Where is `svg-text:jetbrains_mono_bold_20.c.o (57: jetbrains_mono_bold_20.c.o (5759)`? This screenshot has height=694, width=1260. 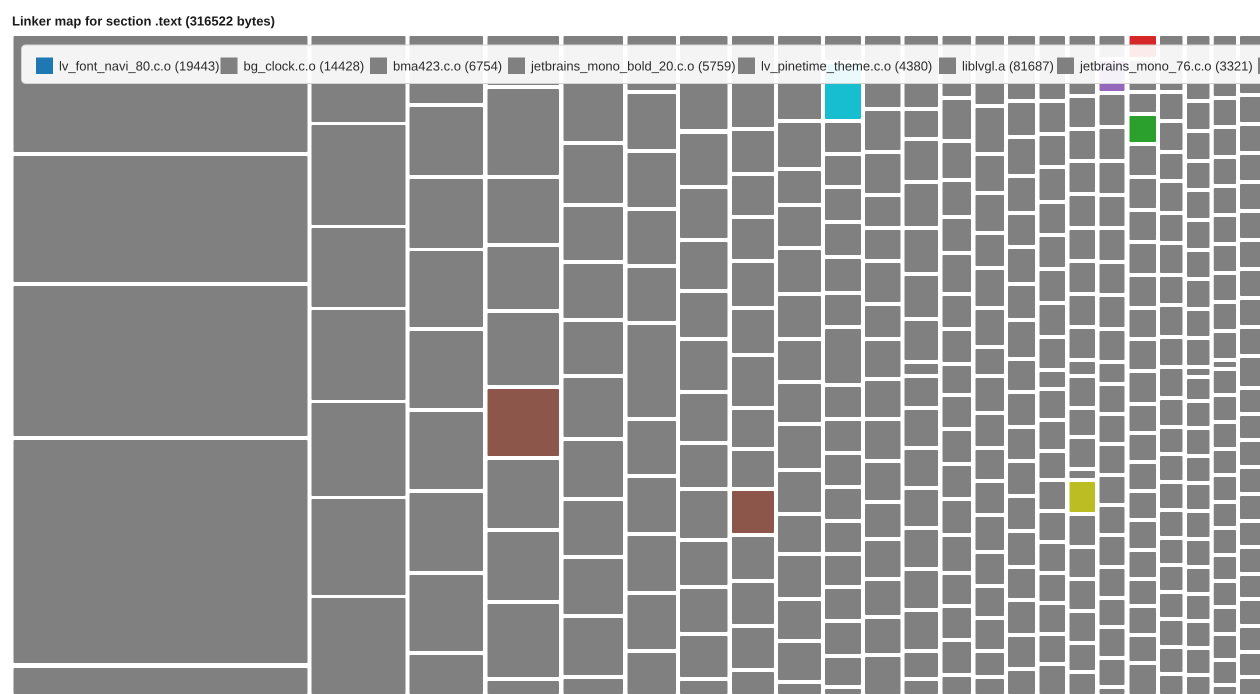 svg-text:jetbrains_mono_bold_20.c.o (57: jetbrains_mono_bold_20.c.o (5759) is located at coordinates (633, 66).